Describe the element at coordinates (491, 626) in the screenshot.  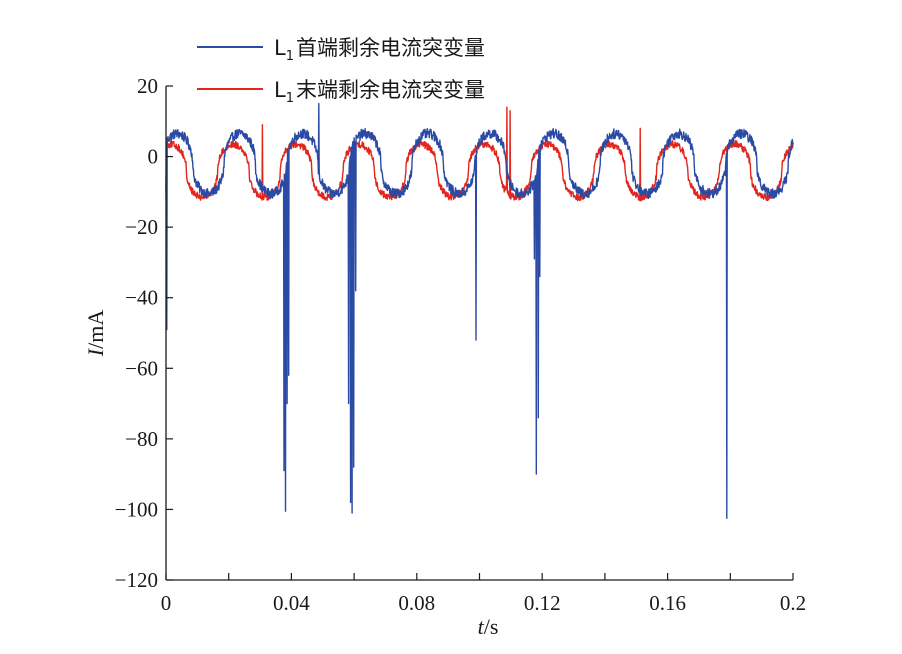
I see `x-axis-unit: /s` at that location.